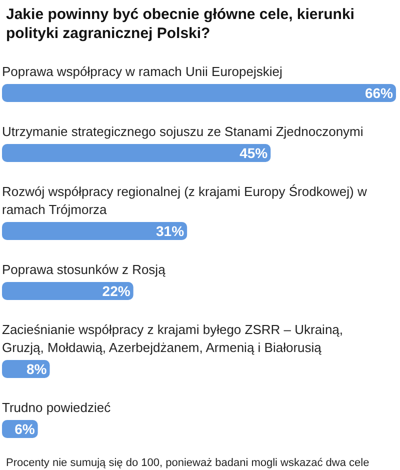 The height and width of the screenshot is (470, 400). What do you see at coordinates (170, 231) in the screenshot?
I see `data-label: 31%` at bounding box center [170, 231].